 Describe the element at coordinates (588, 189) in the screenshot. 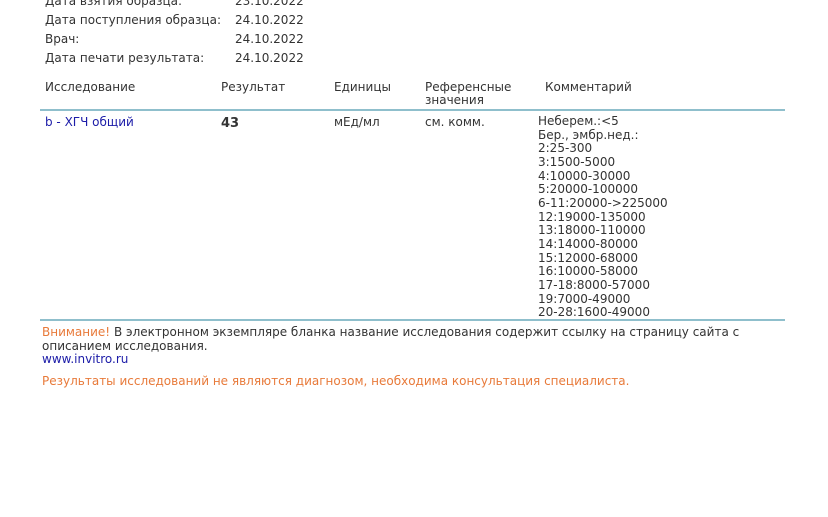

I see `comment-line: 5:20000-100000` at that location.